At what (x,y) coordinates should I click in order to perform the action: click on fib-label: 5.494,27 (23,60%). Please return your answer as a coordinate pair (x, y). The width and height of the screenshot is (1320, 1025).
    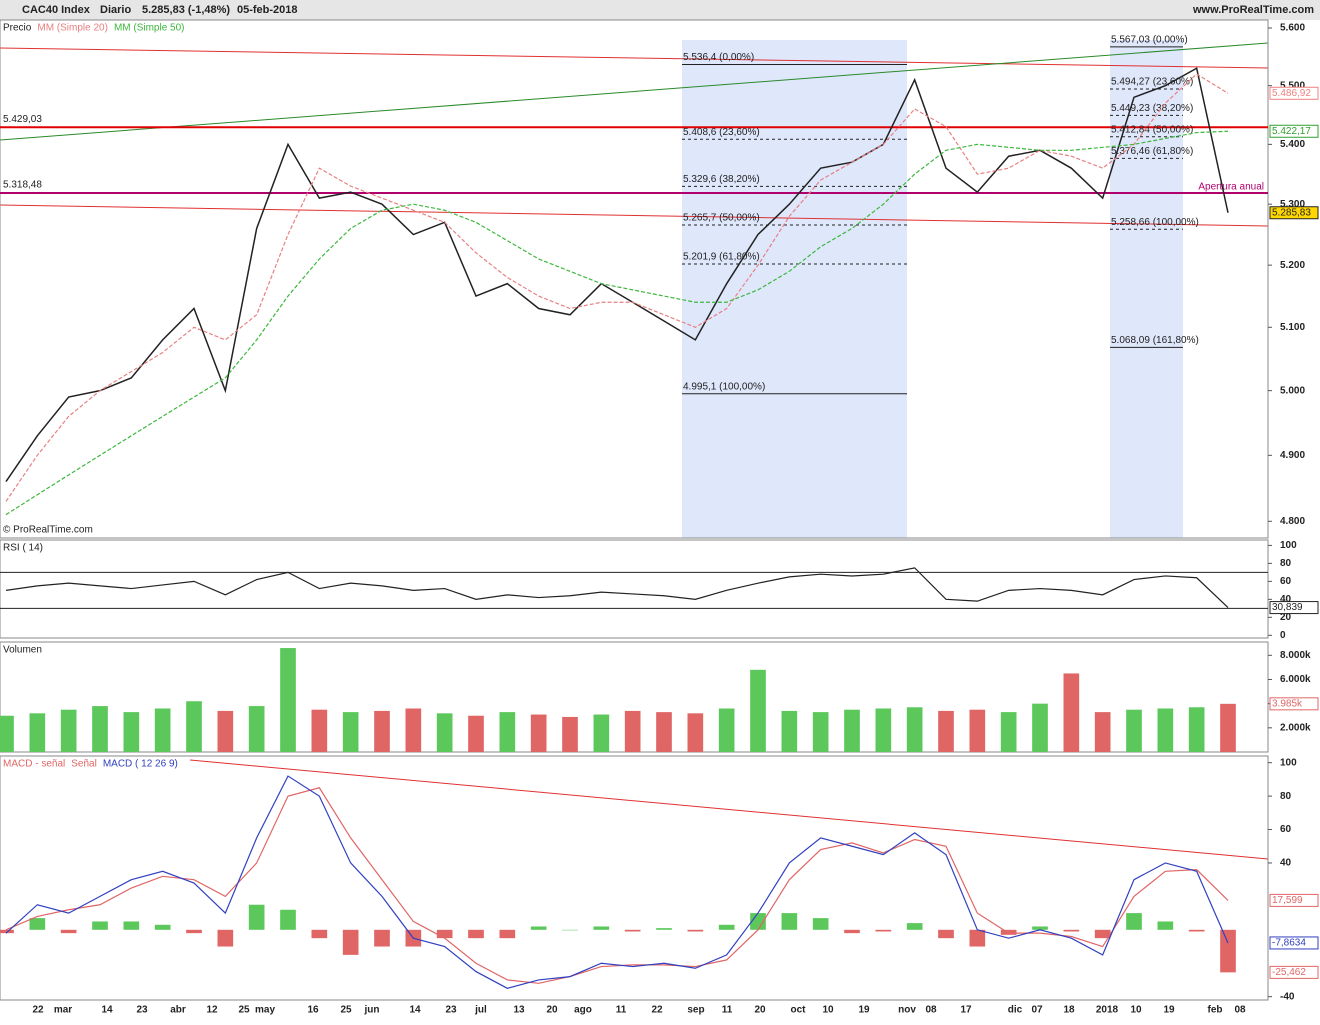
    Looking at the image, I should click on (1152, 82).